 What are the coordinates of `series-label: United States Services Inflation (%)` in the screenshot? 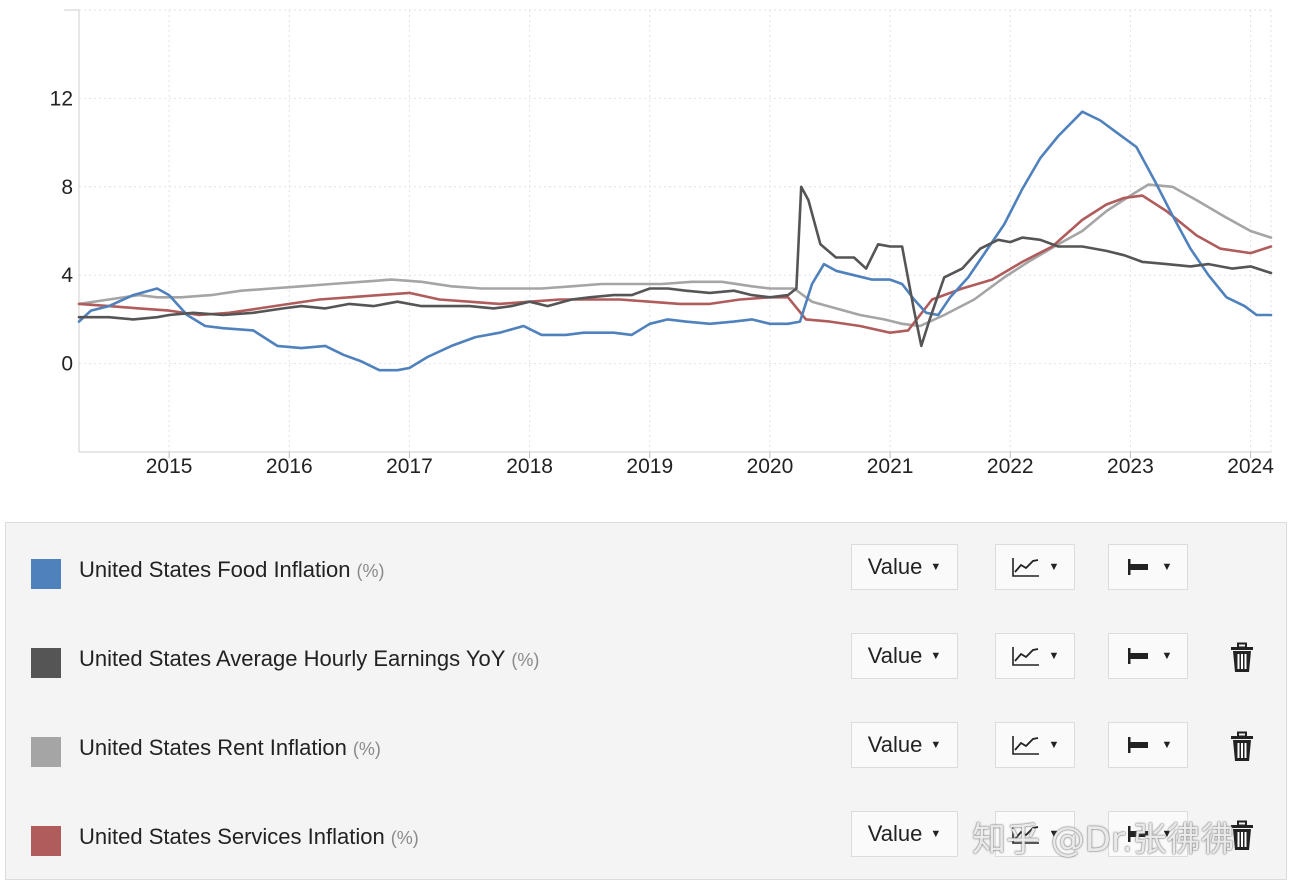 It's located at (249, 837).